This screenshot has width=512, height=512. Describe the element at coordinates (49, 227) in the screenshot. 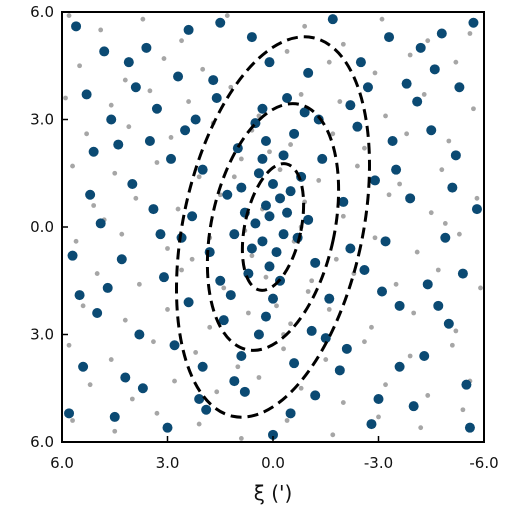

I see `y-axis-ticks: 6.0 3.0 0.0 3.0 6.0` at that location.